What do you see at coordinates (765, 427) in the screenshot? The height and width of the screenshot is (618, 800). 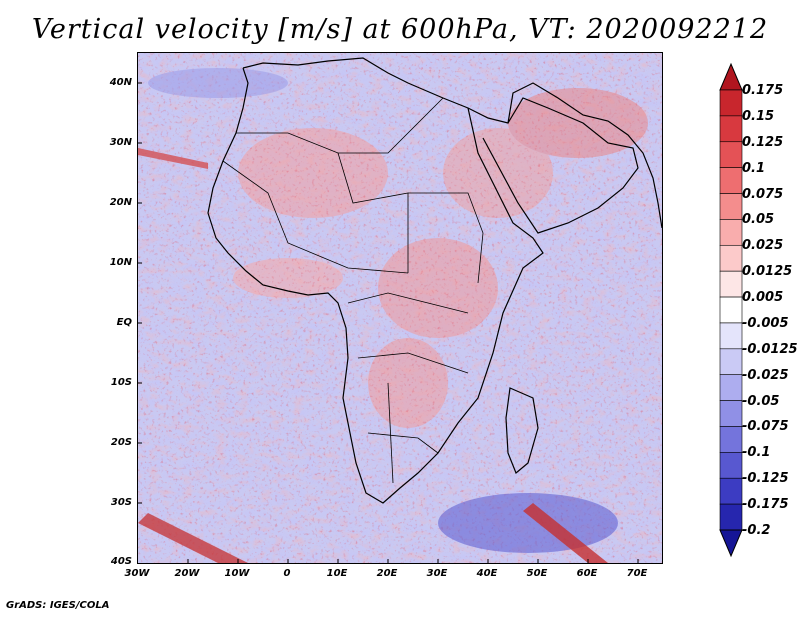 I see `colorbar-label: -0.075` at bounding box center [765, 427].